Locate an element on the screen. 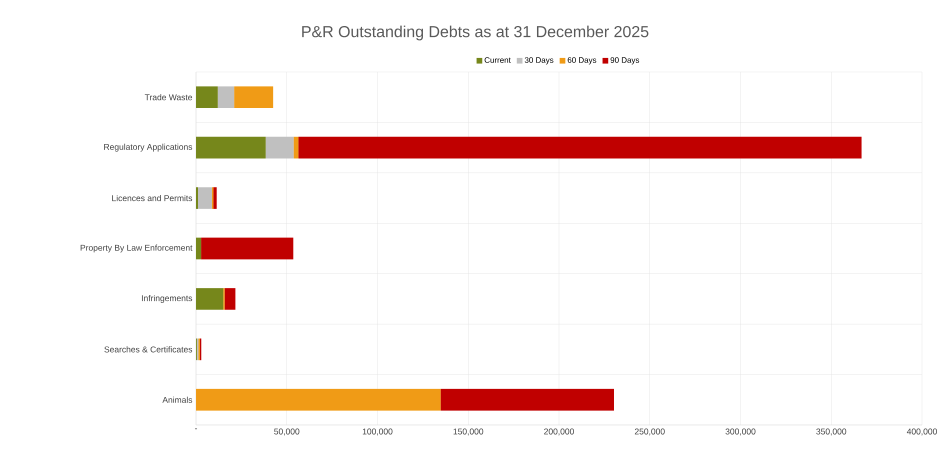 This screenshot has width=951, height=463. y-tick-label: Searches & Certificates is located at coordinates (148, 349).